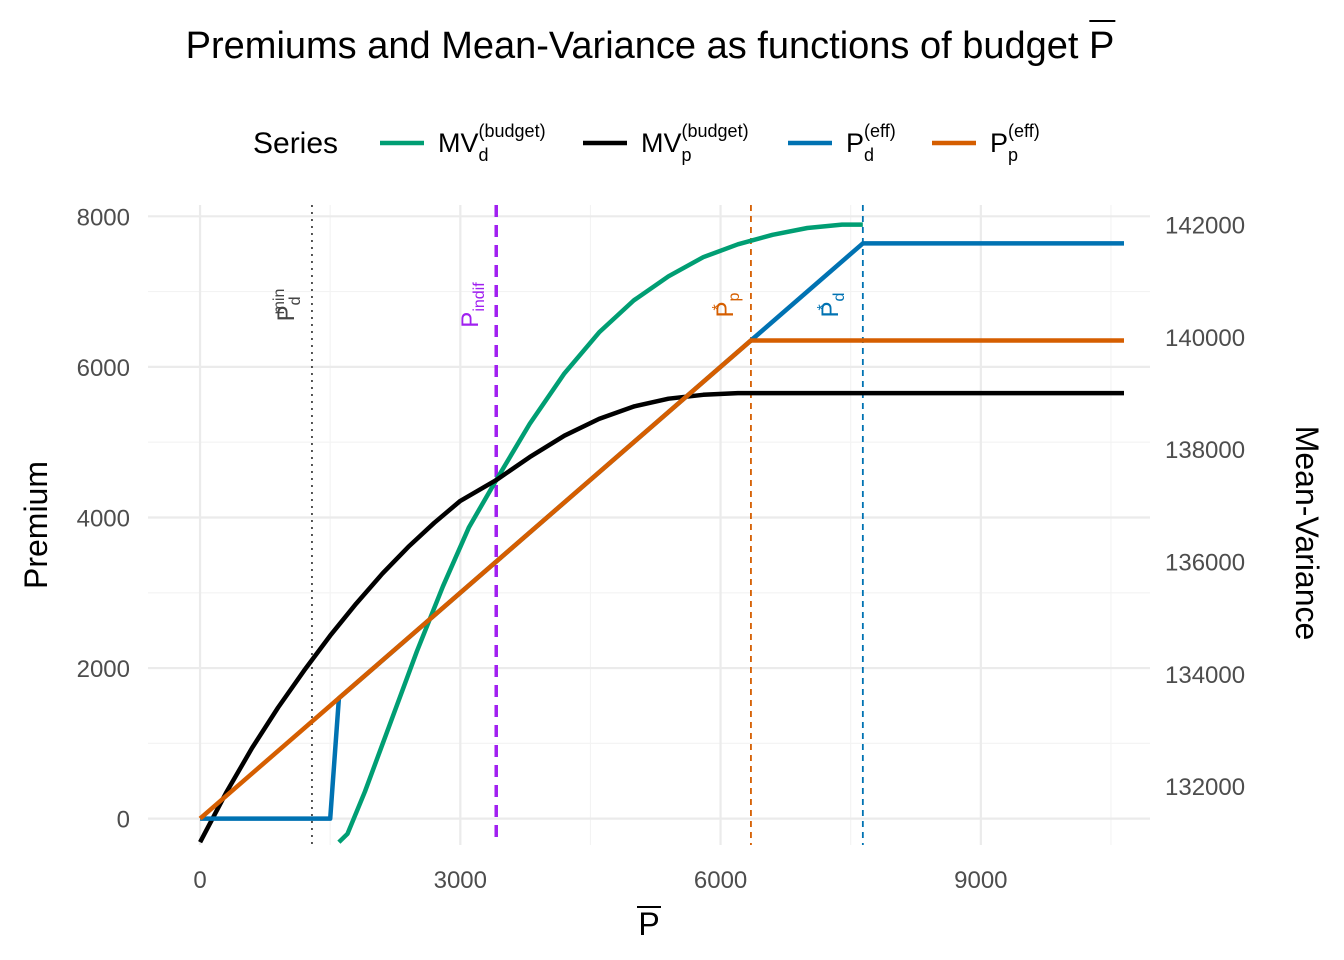  What do you see at coordinates (648, 924) in the screenshot?
I see `x-axis-title: P` at bounding box center [648, 924].